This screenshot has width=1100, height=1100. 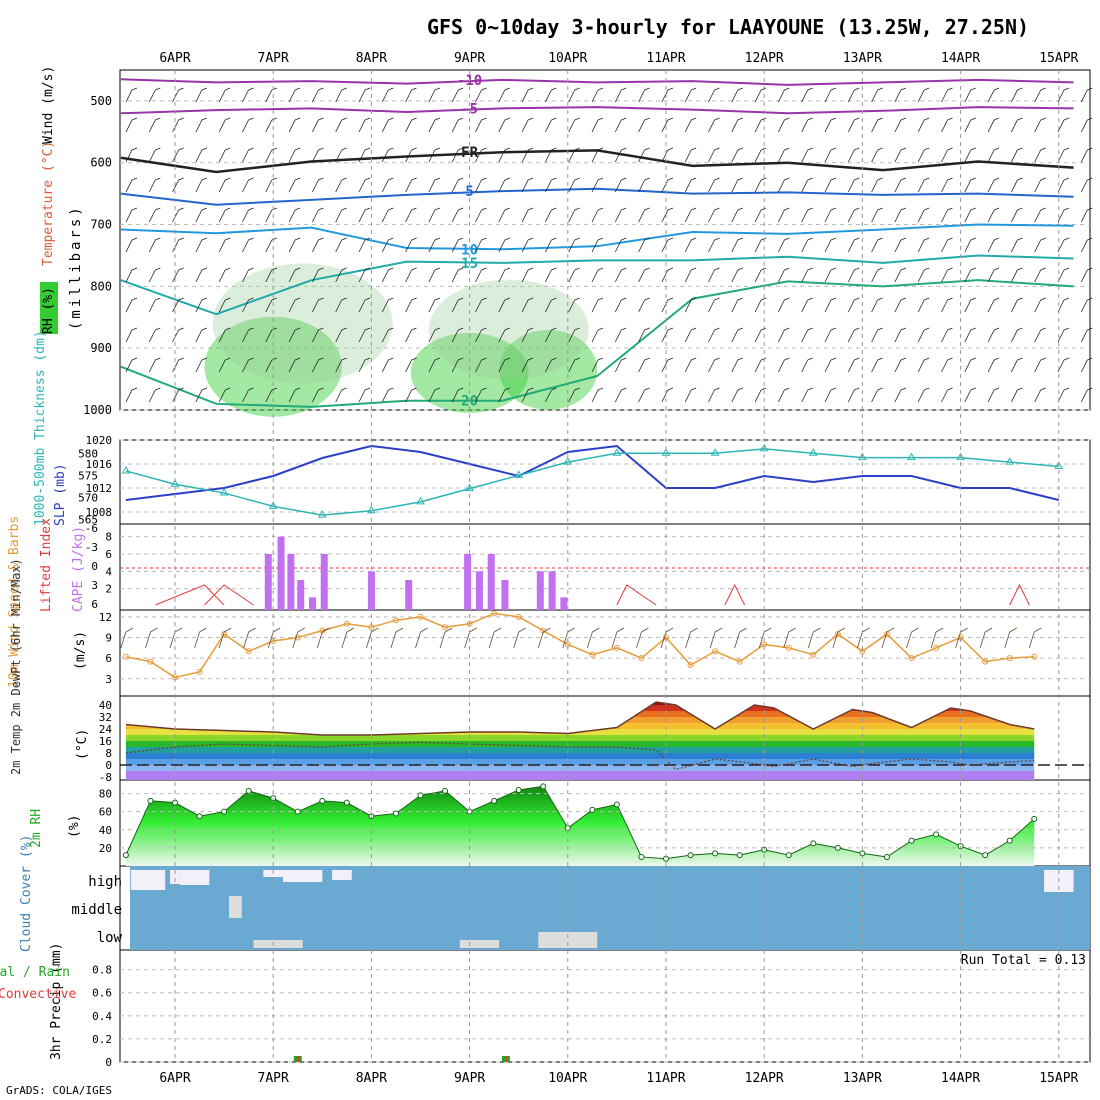 I want to click on rh-tick-label: 40, so click(x=105, y=830).